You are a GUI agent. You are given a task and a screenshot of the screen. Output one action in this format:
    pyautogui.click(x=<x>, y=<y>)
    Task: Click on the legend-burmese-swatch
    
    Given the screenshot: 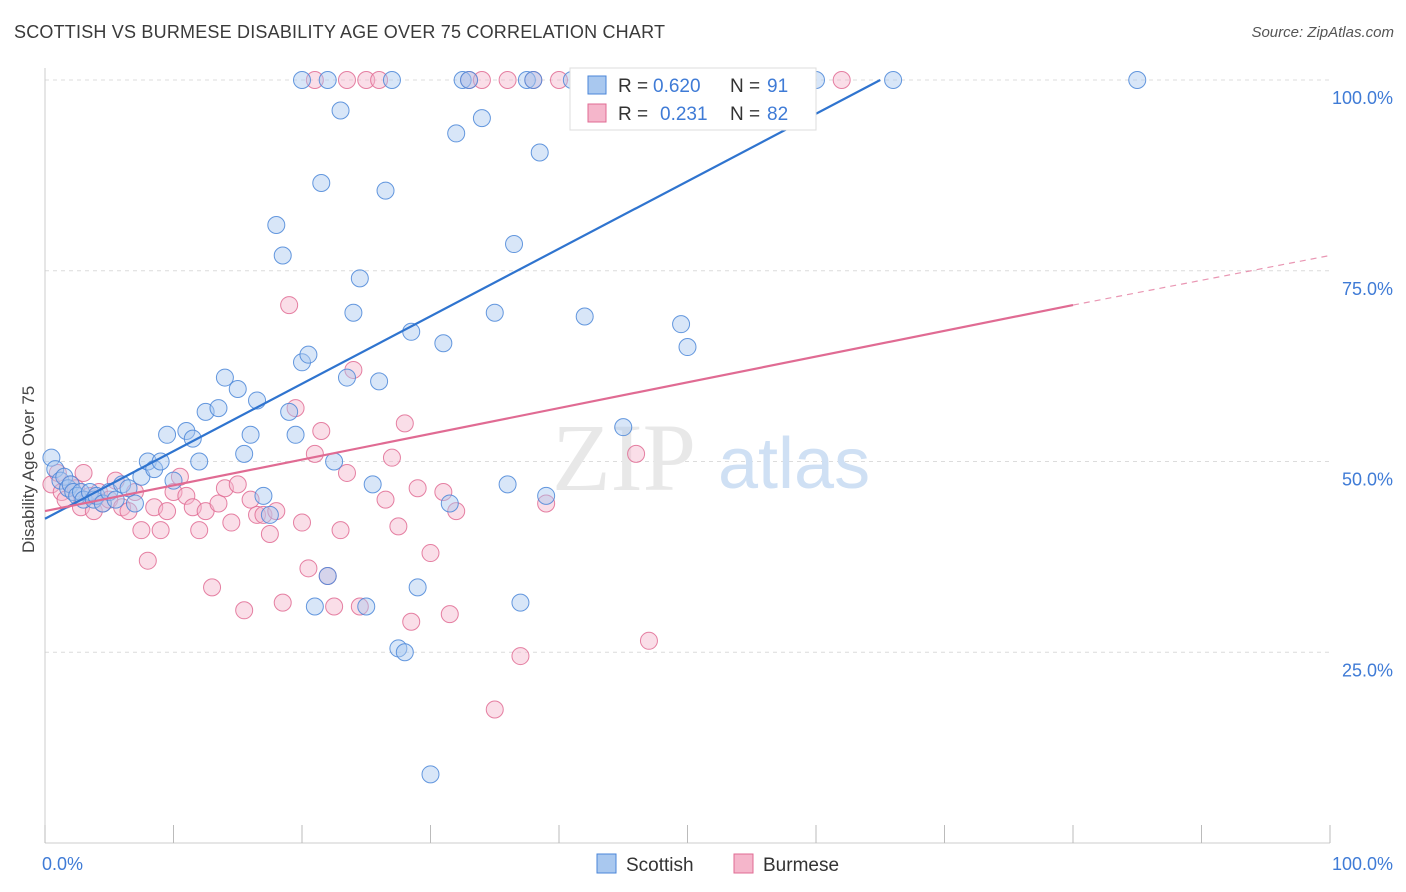 What is the action you would take?
    pyautogui.click(x=597, y=113)
    